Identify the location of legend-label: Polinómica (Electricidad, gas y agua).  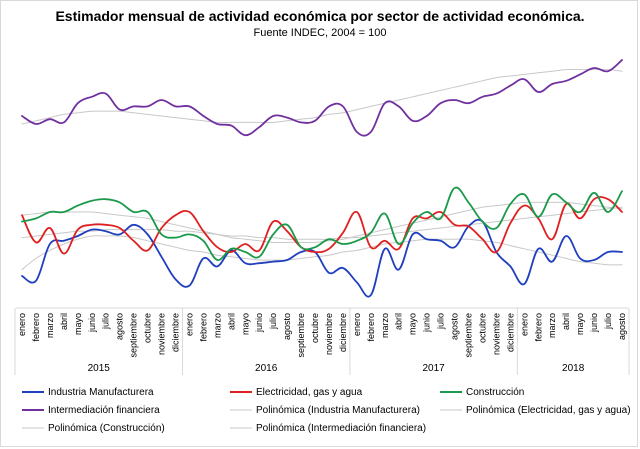
(548, 410).